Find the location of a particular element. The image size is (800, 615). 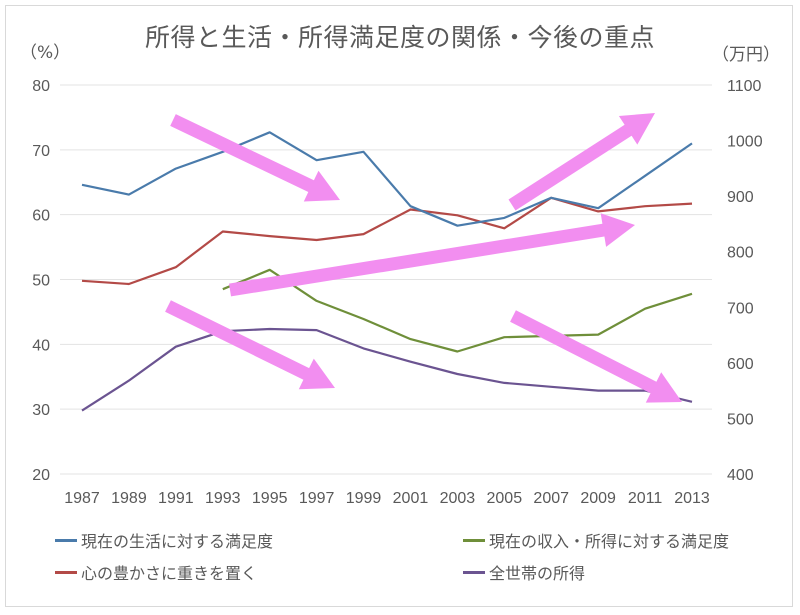

x-tick-label: 2005 is located at coordinates (505, 498).